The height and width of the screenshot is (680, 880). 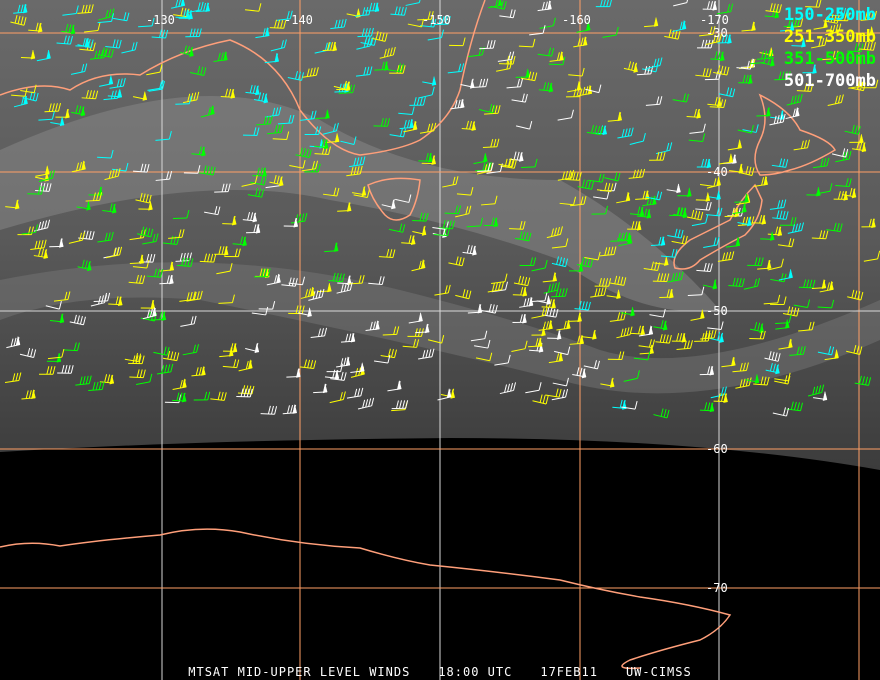 What do you see at coordinates (717, 310) in the screenshot?
I see `latitude-labels: -30 -40 -50 -60 -70` at bounding box center [717, 310].